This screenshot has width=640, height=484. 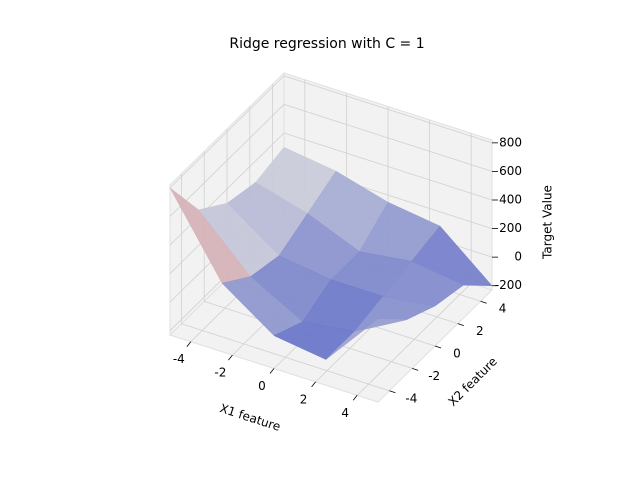 I want to click on x-tick-label: -4, so click(x=179, y=359).